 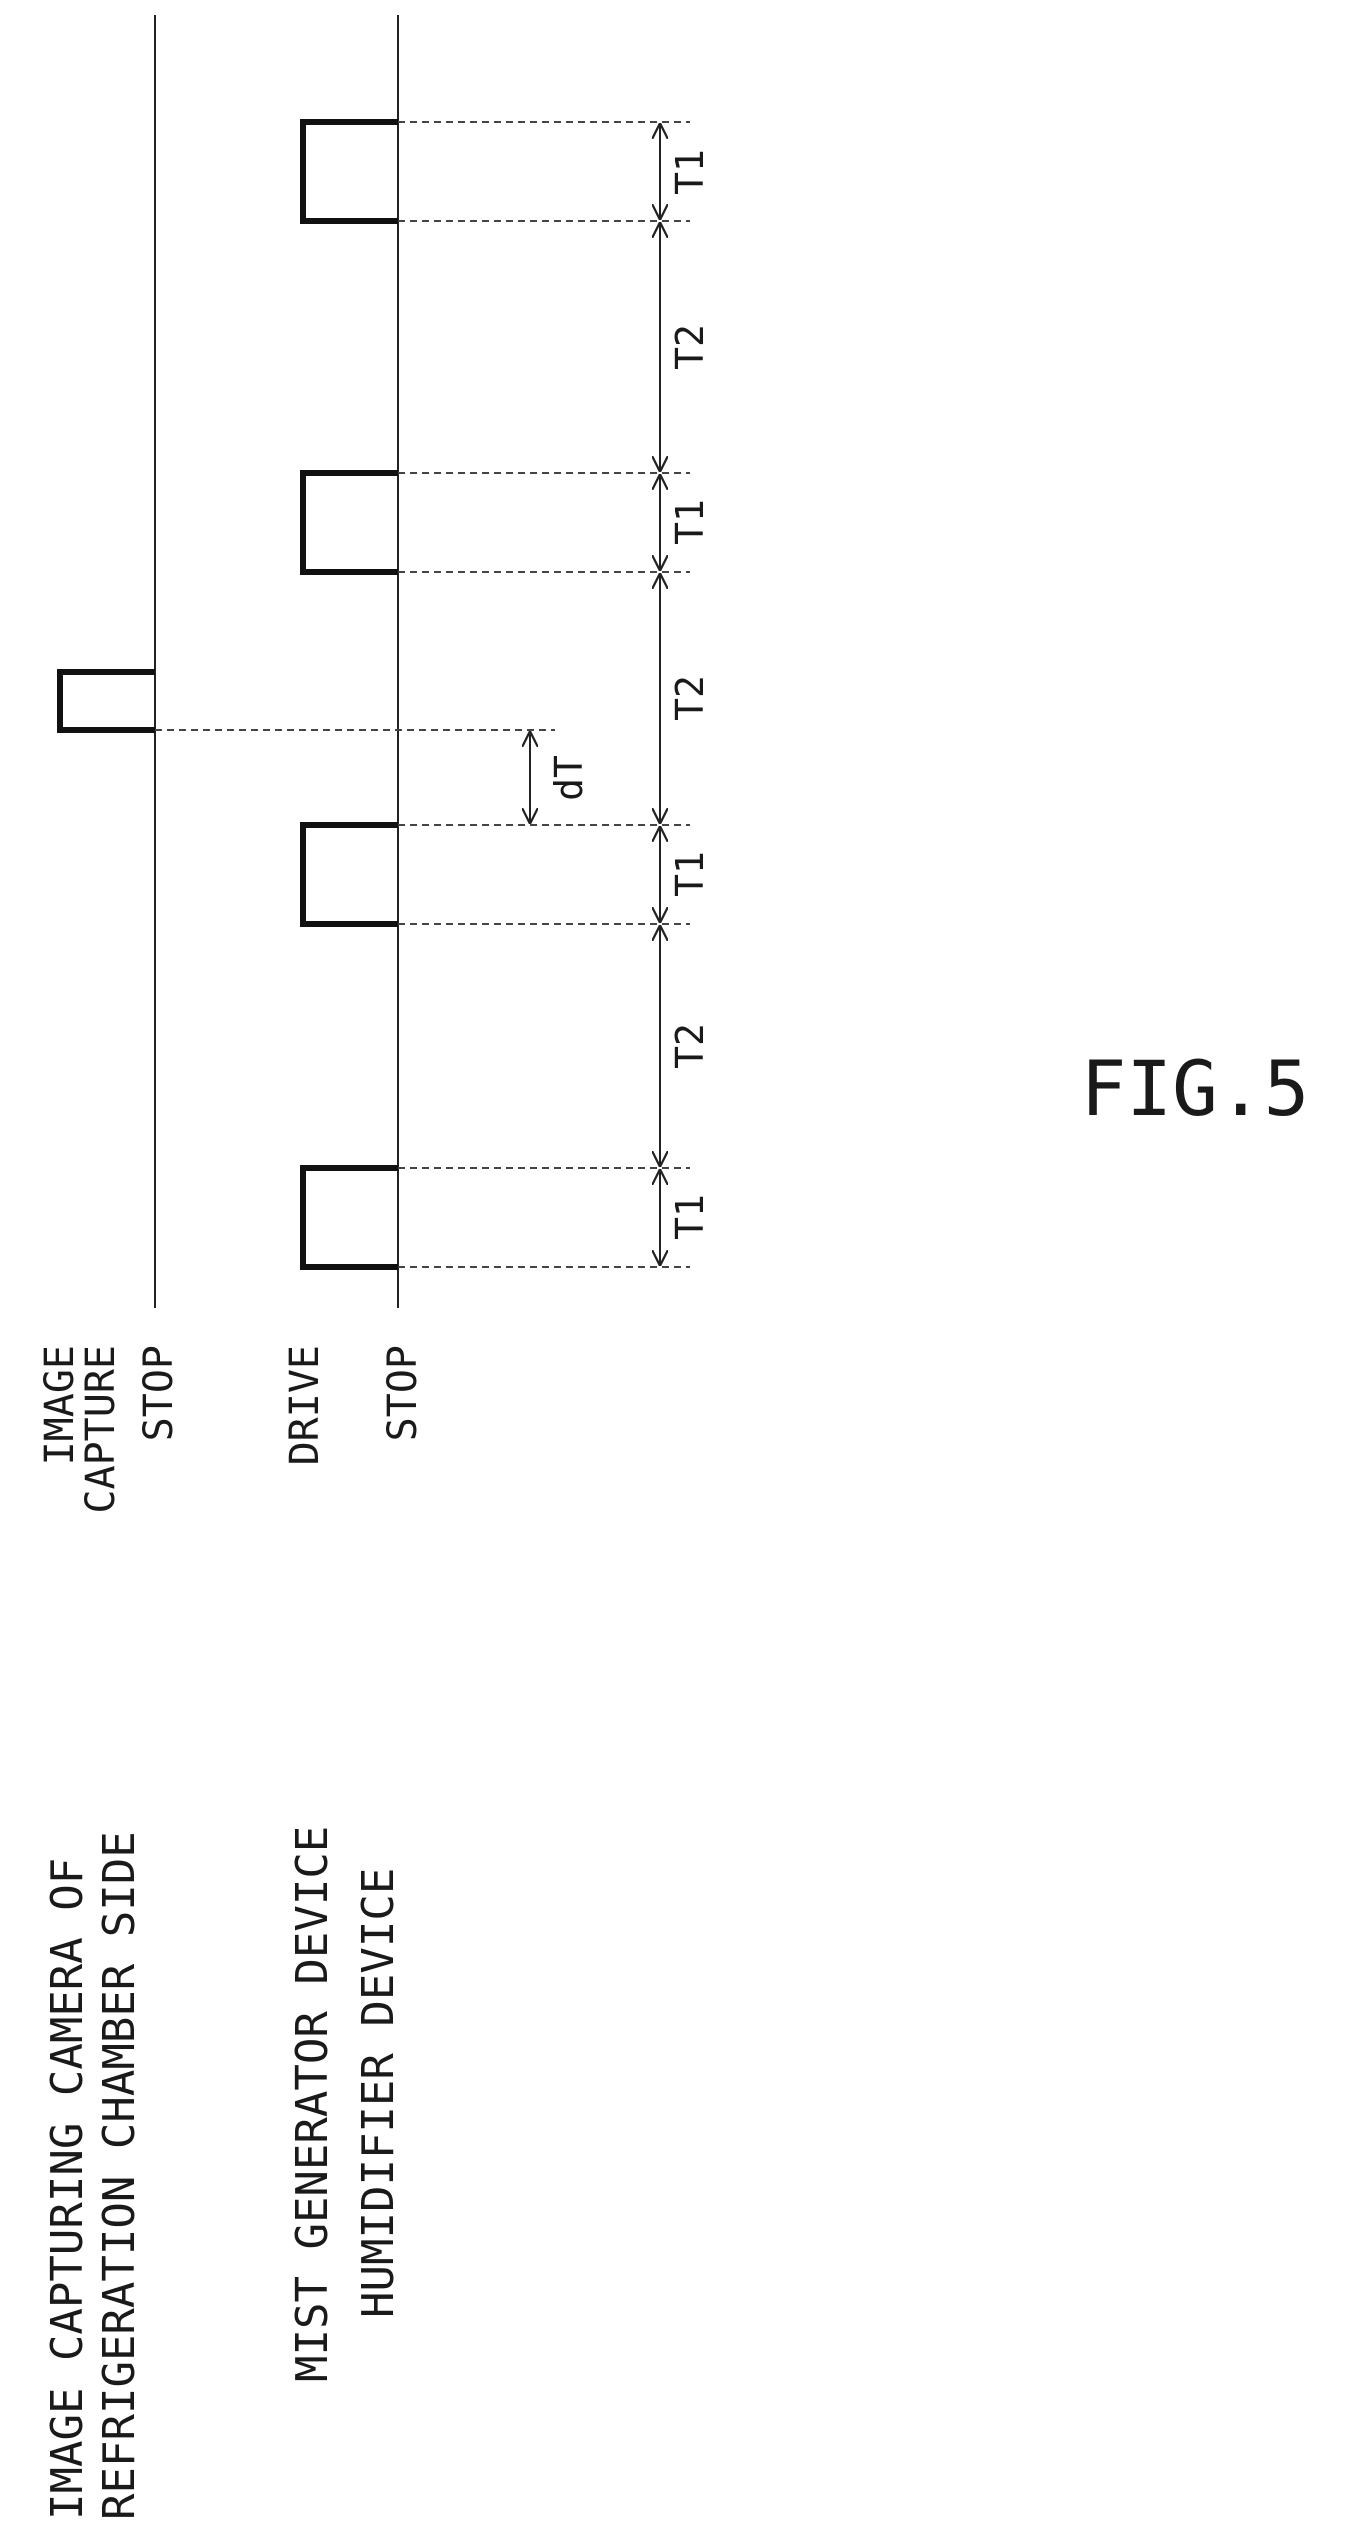 What do you see at coordinates (312, 2104) in the screenshot?
I see `mist-generator-label: MIST GENERATOR DEVICE` at bounding box center [312, 2104].